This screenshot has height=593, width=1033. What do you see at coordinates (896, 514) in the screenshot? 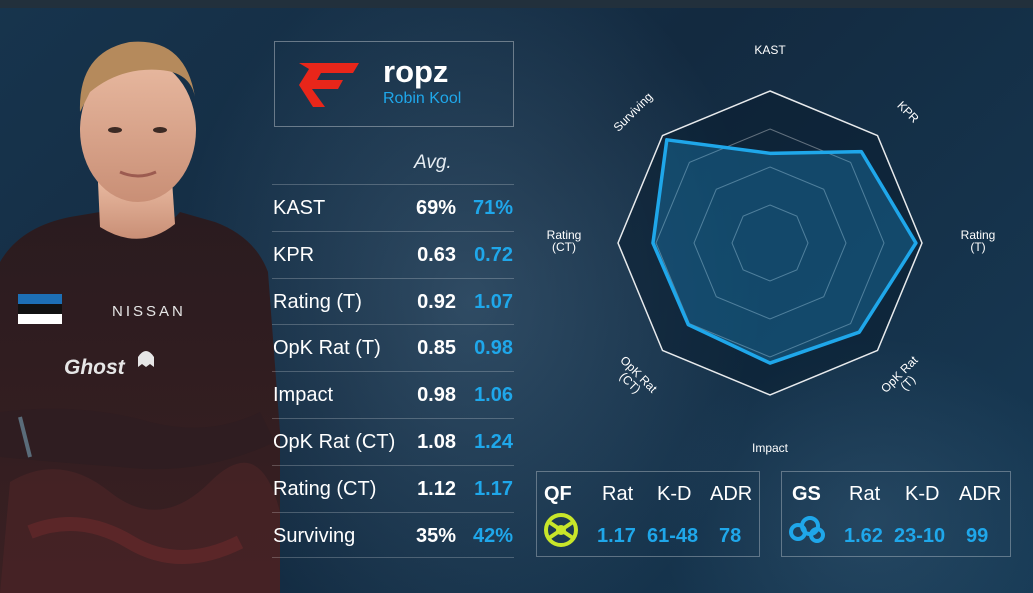
I see `match-box-gs: GS Rat K-D ADR 1.62 23-10 99` at bounding box center [896, 514].